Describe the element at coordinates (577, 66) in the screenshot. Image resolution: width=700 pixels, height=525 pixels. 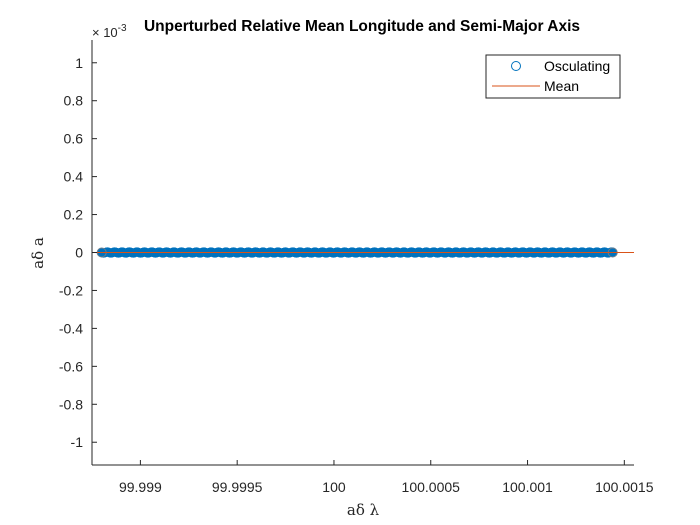
I see `legend-osculating-label: Osculating` at that location.